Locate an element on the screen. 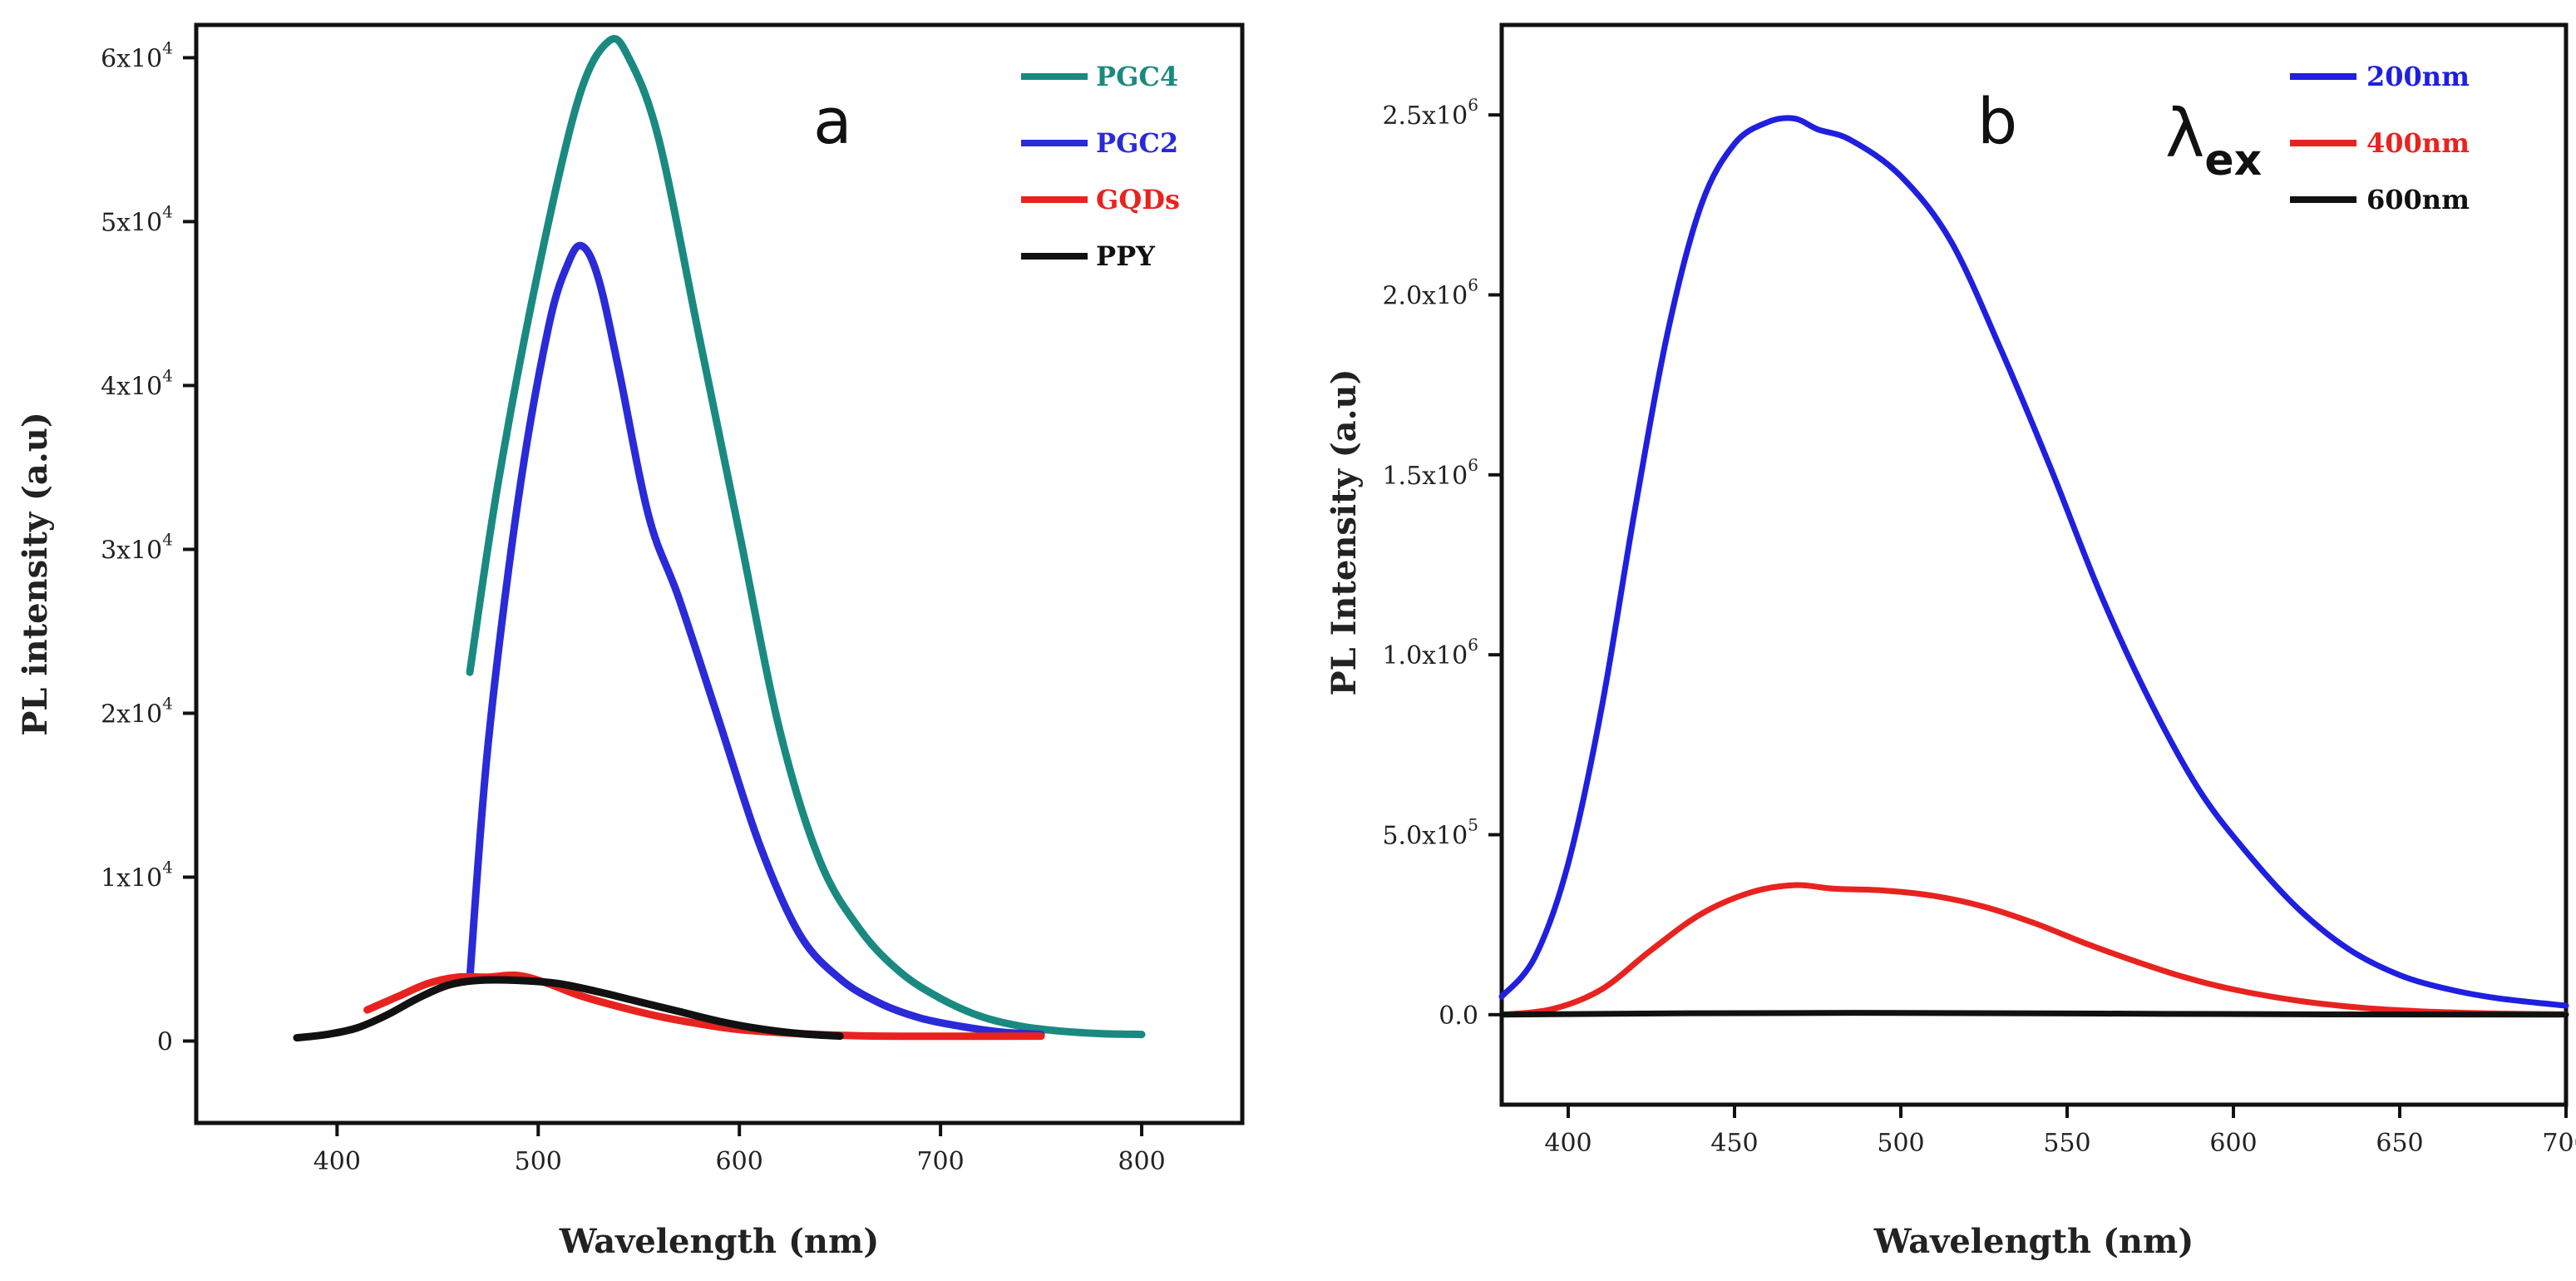 The width and height of the screenshot is (2576, 1281). legend-label-400nm: 400nm is located at coordinates (2418, 143).